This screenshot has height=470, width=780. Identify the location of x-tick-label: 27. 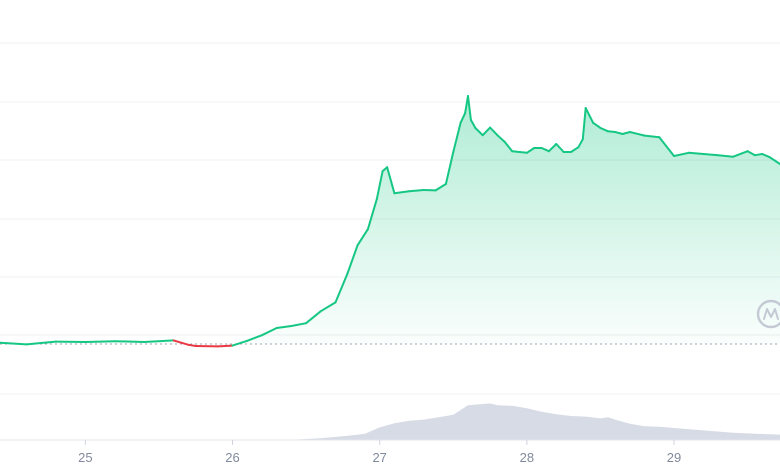
(379, 457).